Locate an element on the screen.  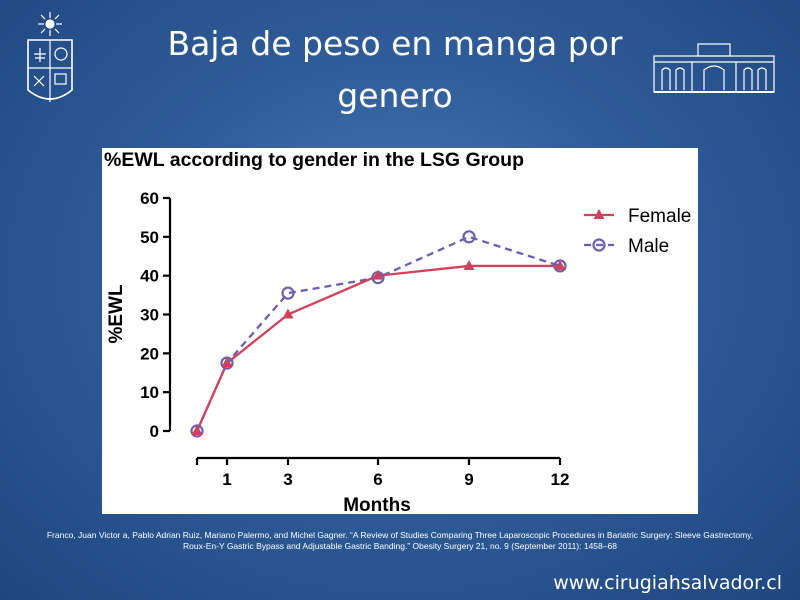
legend-label: Female is located at coordinates (659, 216).